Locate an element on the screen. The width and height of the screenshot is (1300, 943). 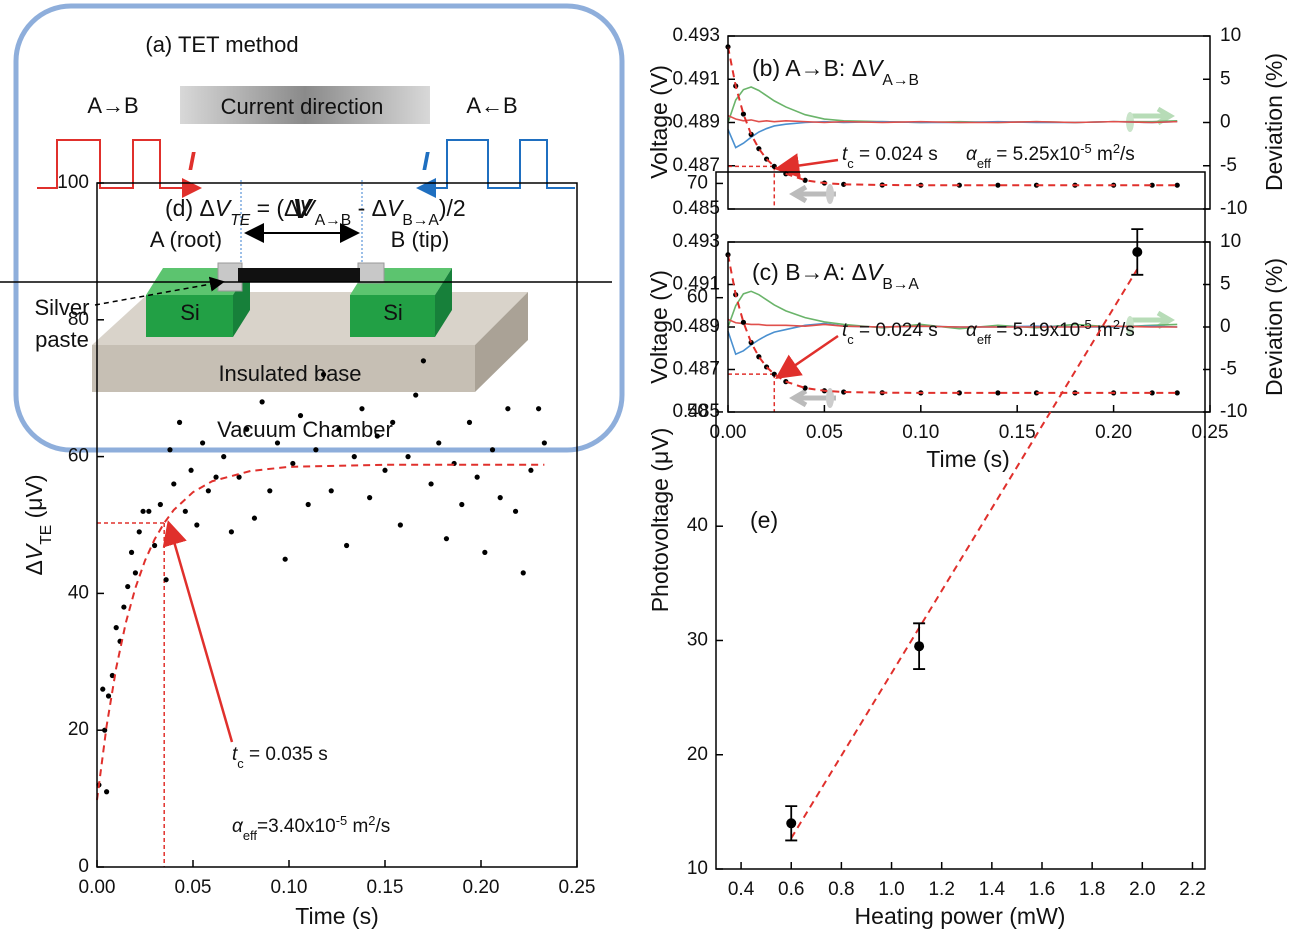
chart-title: (d) ΔVTE = (ΔVA→B - ΔVB→A)/2 is located at coordinates (315, 212).